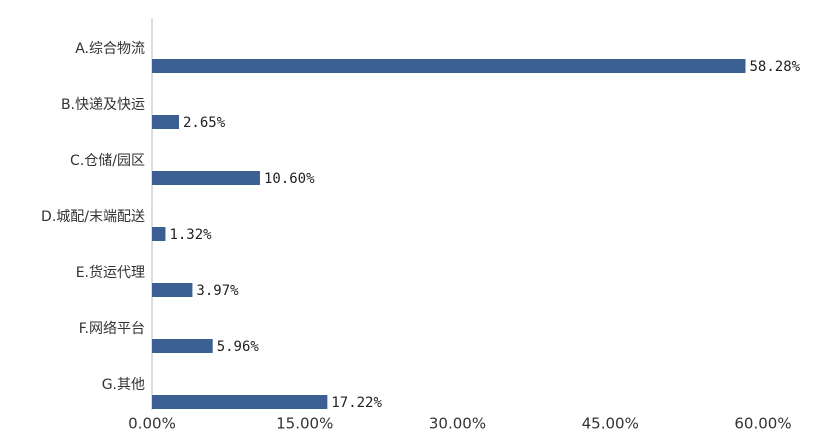 This screenshot has height=434, width=816. What do you see at coordinates (103, 105) in the screenshot?
I see `category-label: B.快递及快运` at bounding box center [103, 105].